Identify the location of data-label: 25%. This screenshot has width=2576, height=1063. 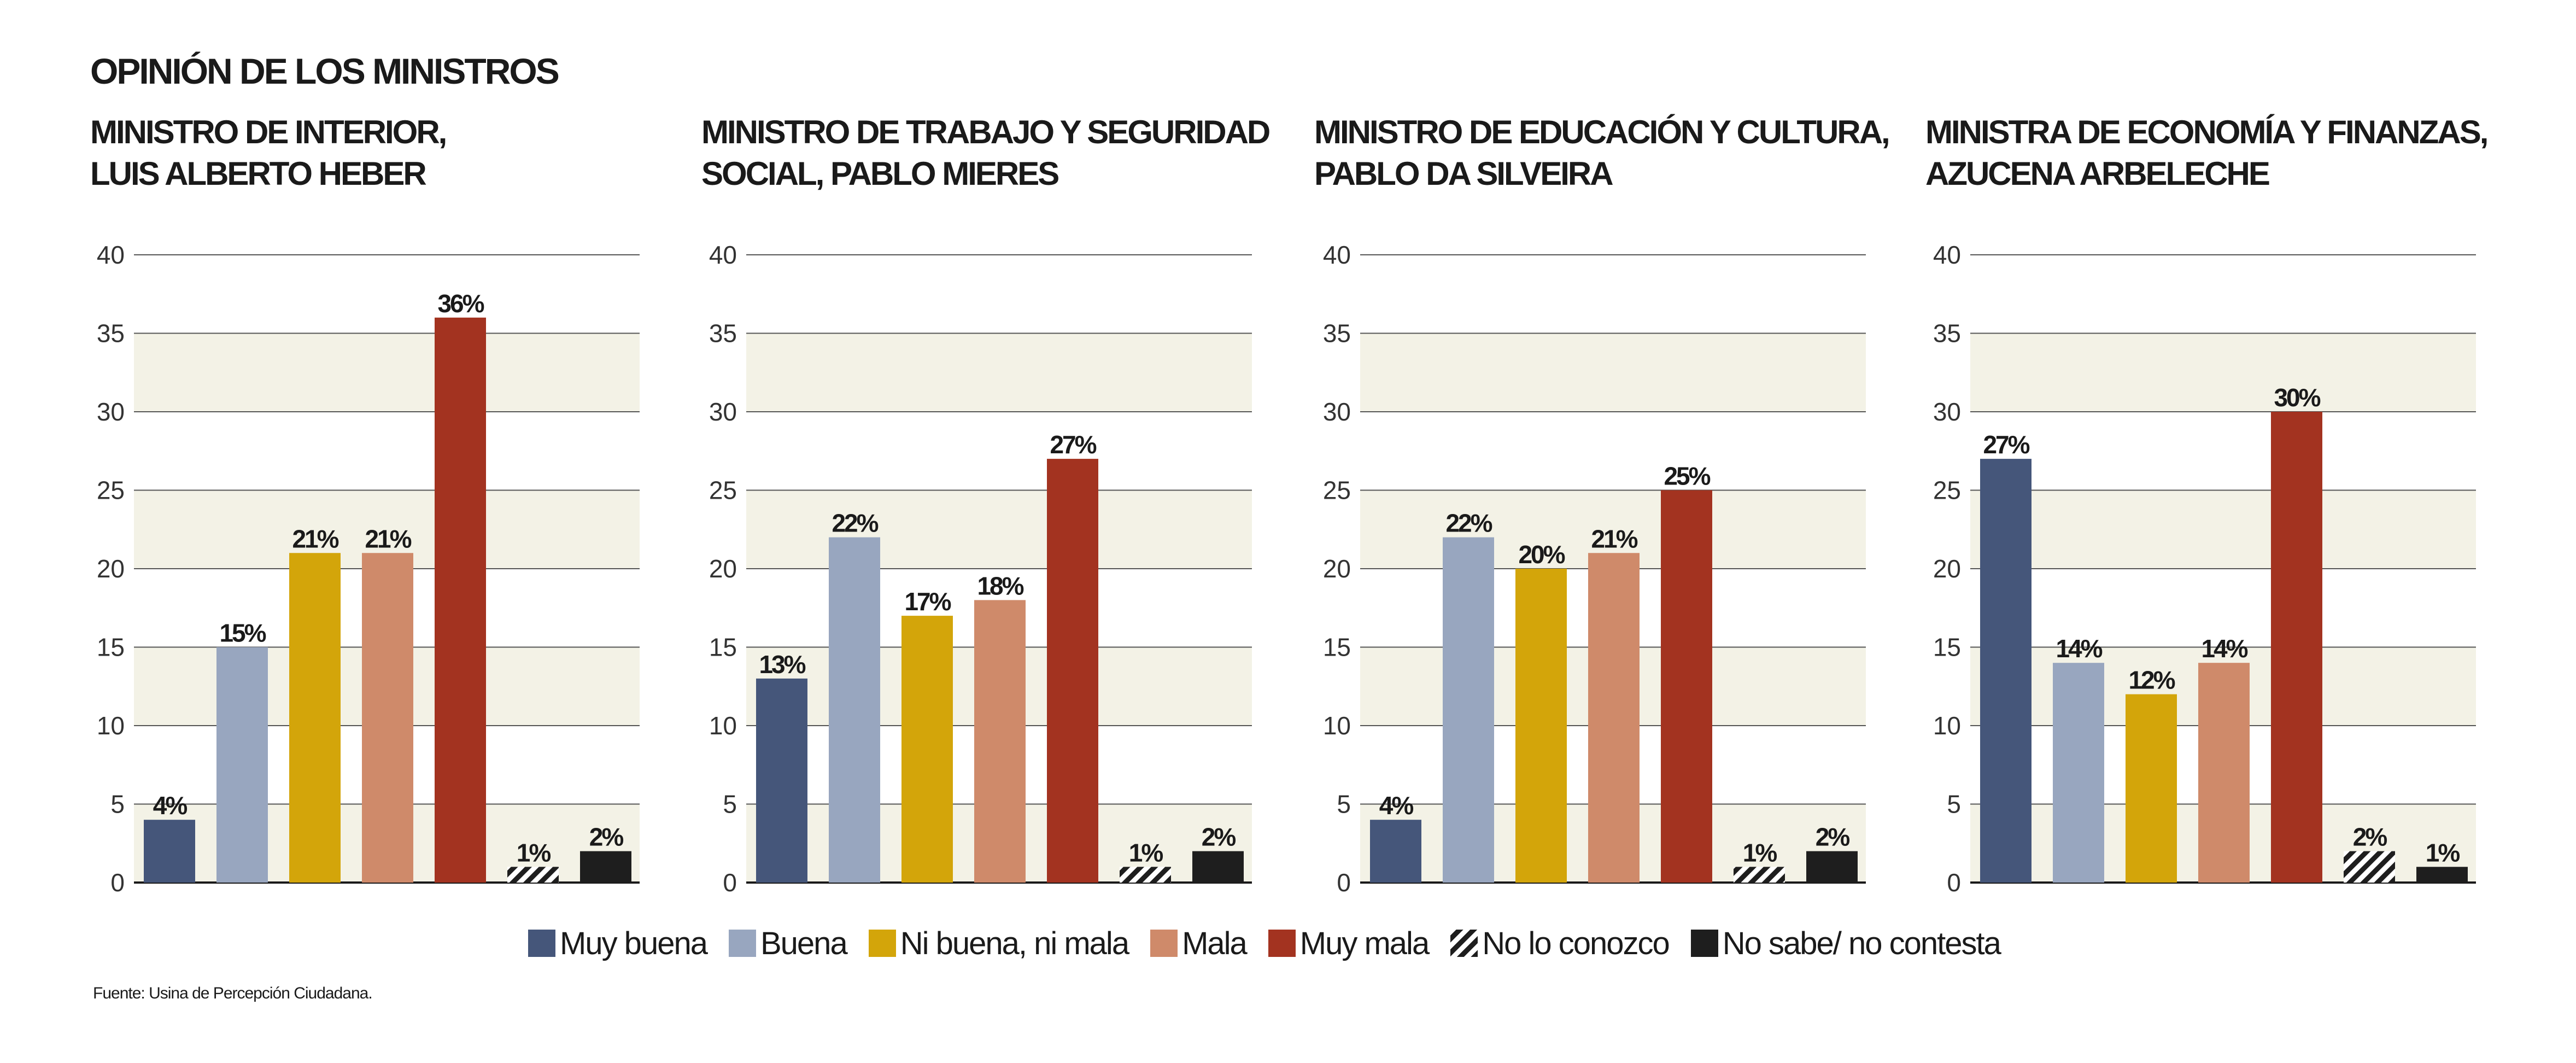
(1687, 476).